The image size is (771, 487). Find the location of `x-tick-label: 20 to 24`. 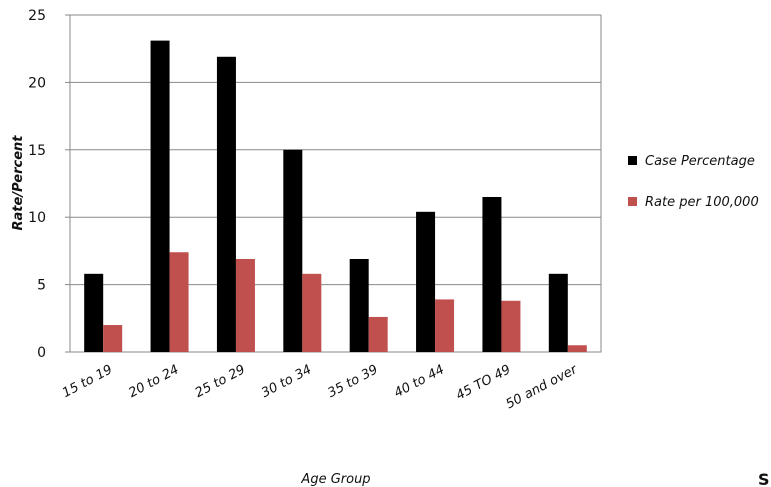

x-tick-label: 20 to 24 is located at coordinates (153, 381).